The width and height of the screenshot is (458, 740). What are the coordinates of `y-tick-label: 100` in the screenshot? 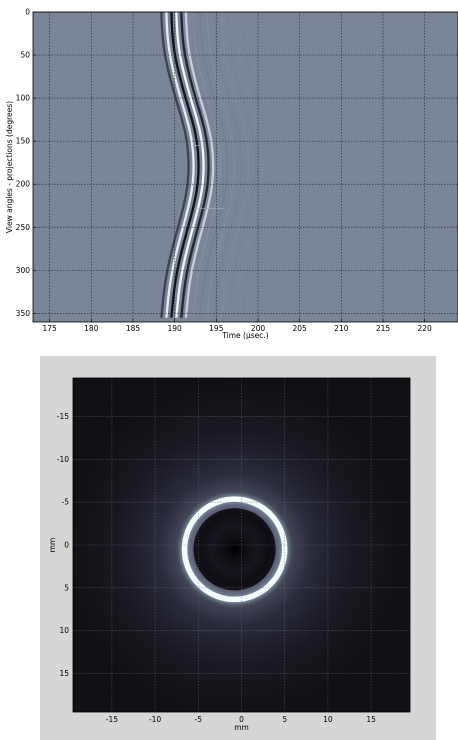 It's located at (23, 98).